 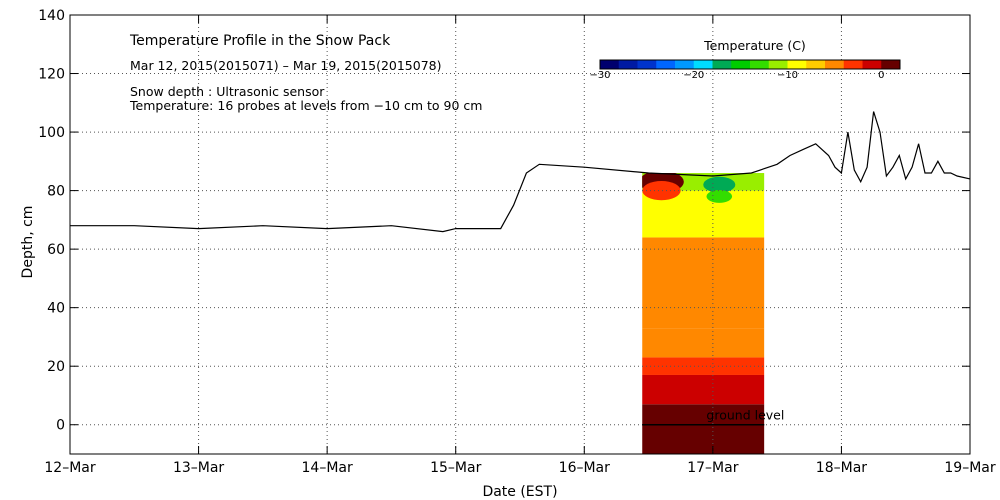 I want to click on colorbar-tick-label: −30, so click(x=599, y=75).